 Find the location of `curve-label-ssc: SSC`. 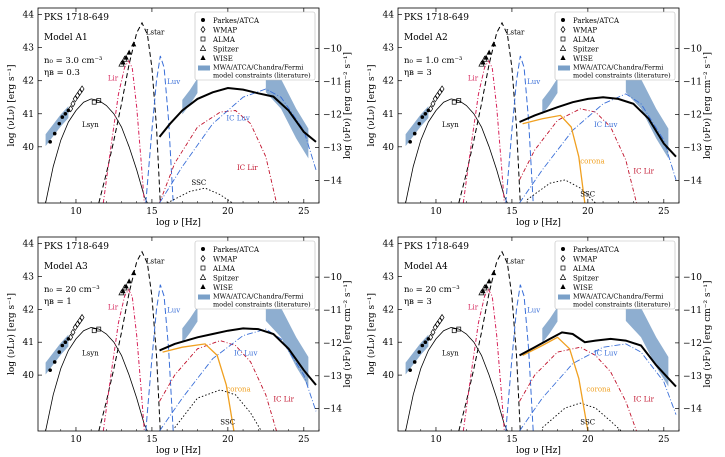

curve-label-ssc: SSC is located at coordinates (587, 422).